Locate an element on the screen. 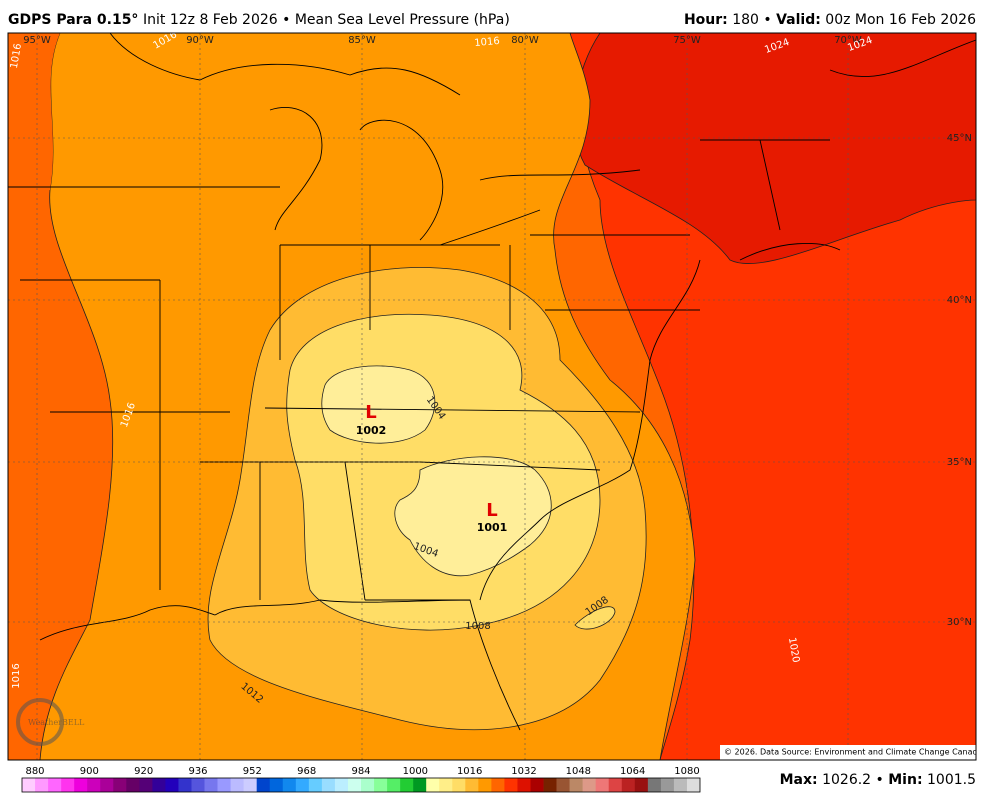 Image resolution: width=984 pixels, height=808 pixels. longitude-label: 90°W is located at coordinates (200, 40).